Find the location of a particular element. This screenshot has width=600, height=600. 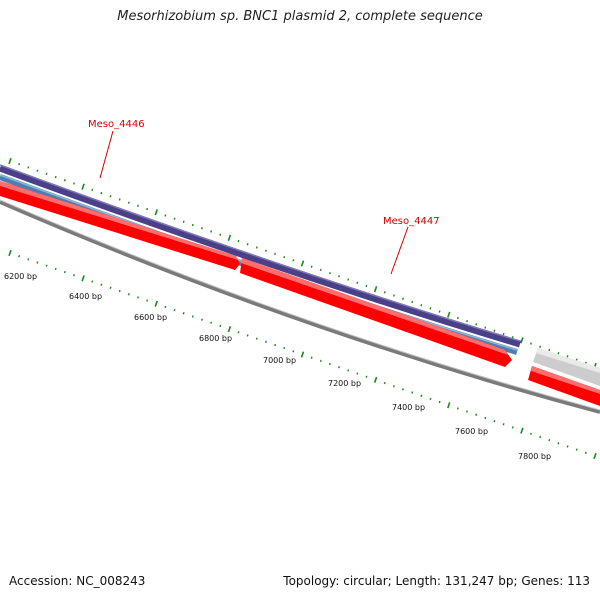

bp-label: 7800 bp is located at coordinates (534, 456).